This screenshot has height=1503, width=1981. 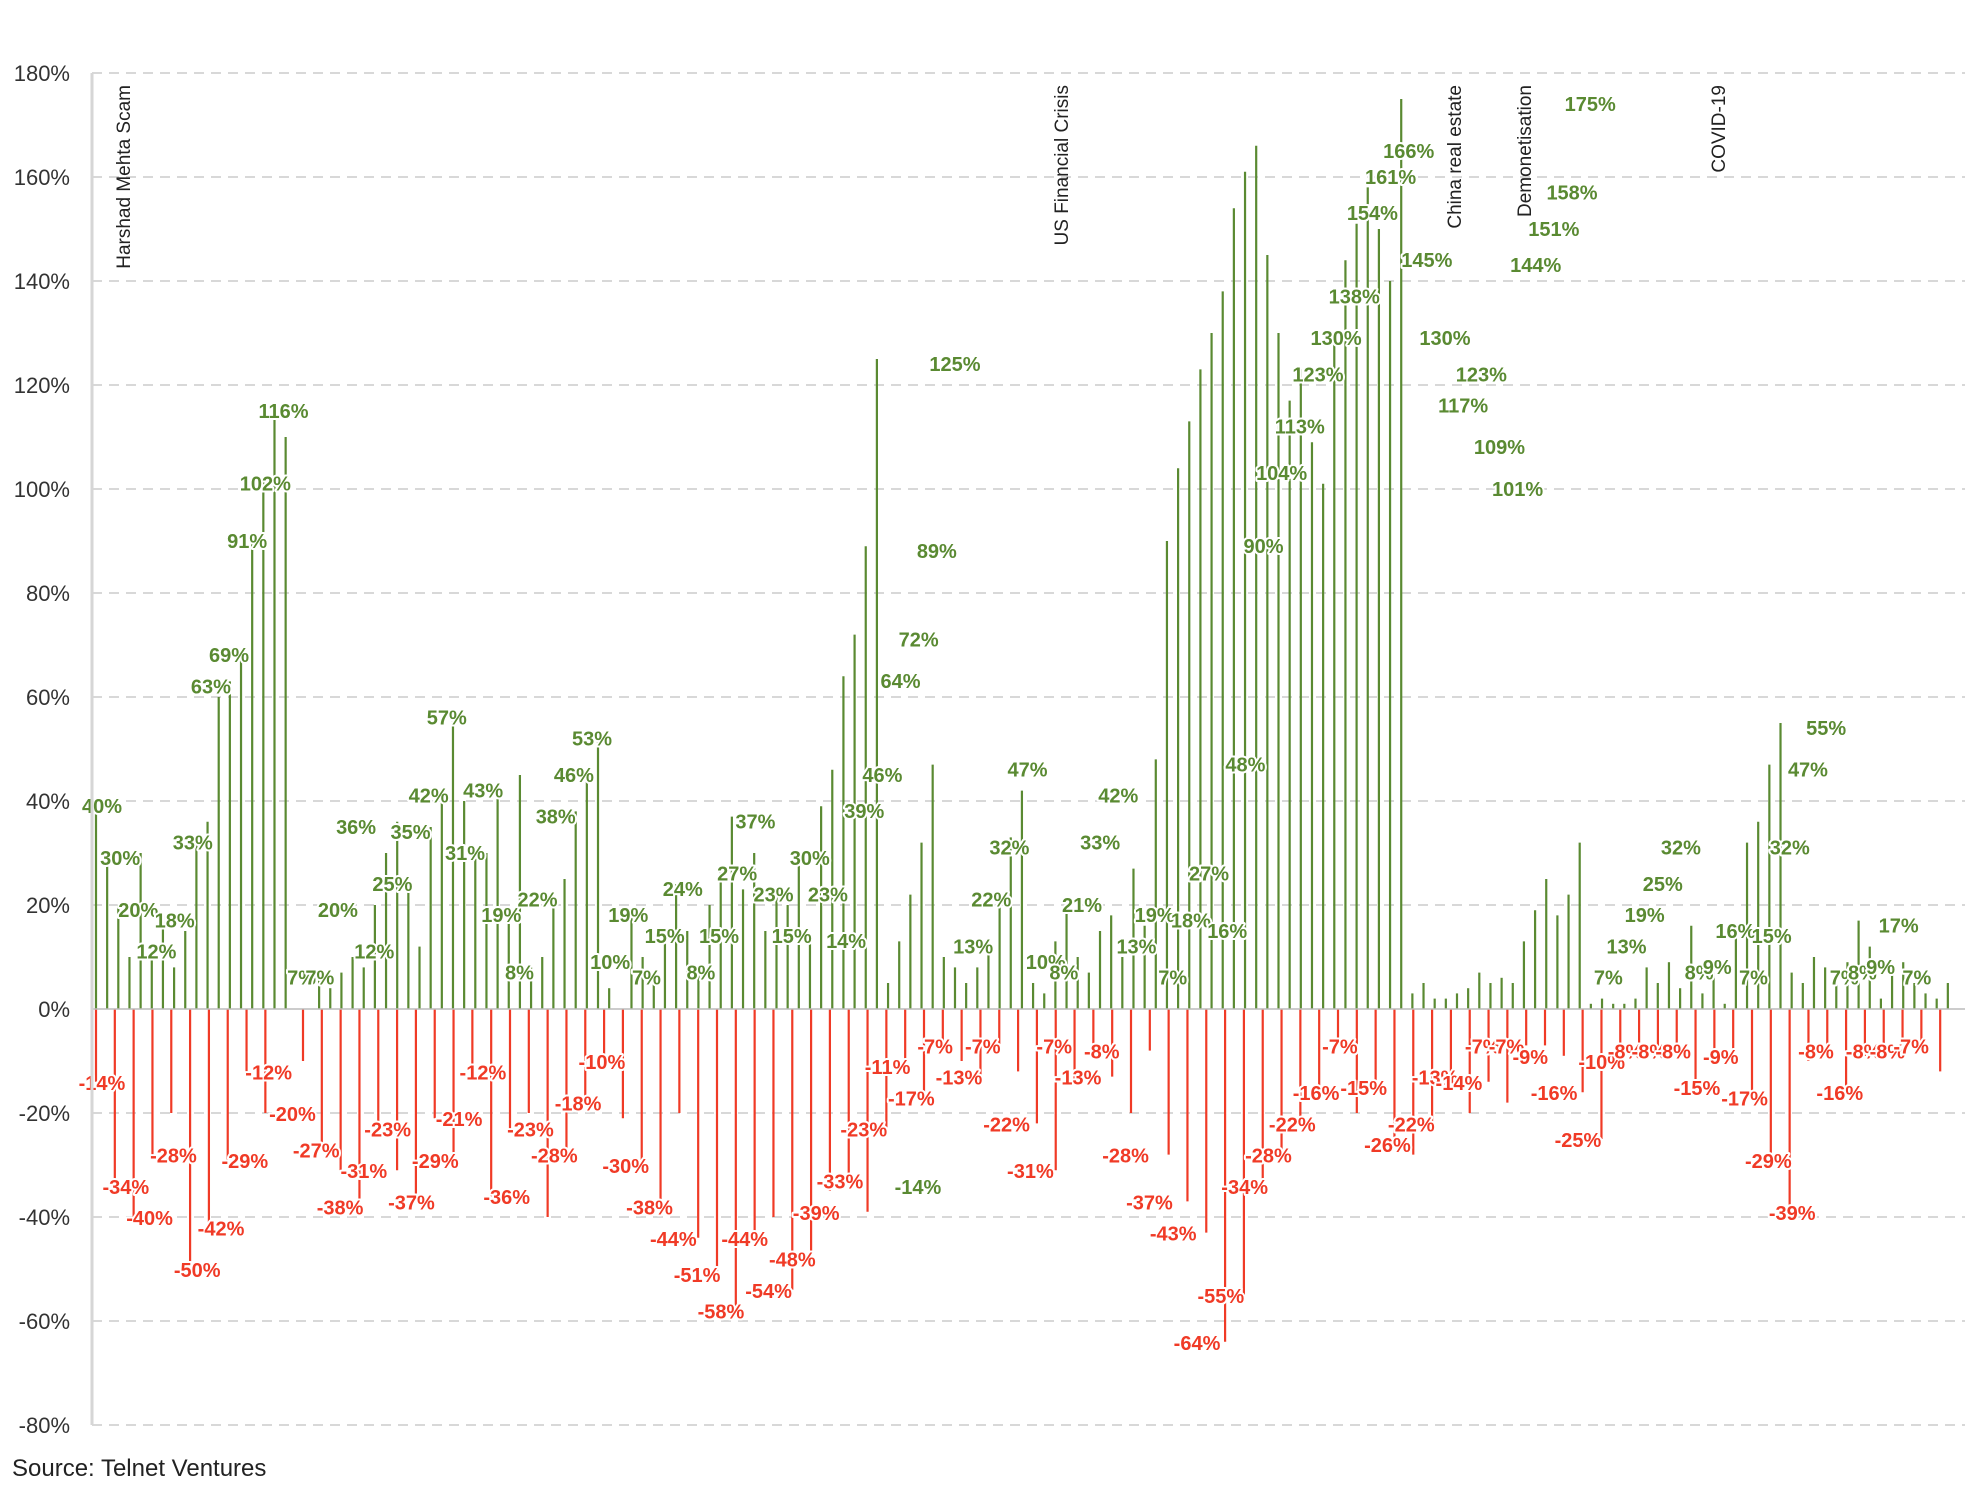 I want to click on loss-data-label: -12%, so click(x=268, y=1073).